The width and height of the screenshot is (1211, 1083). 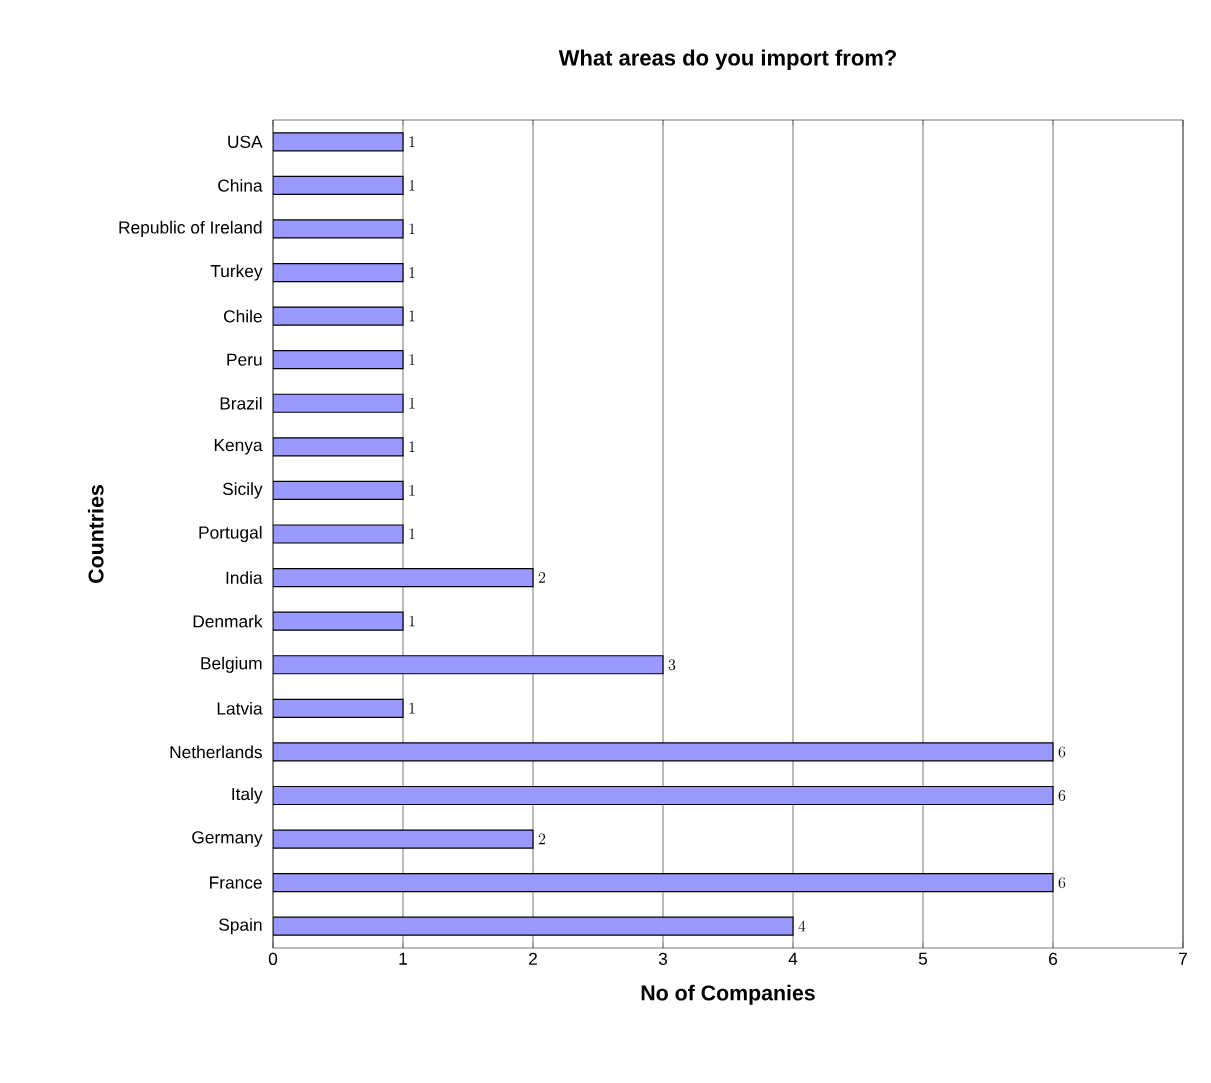 What do you see at coordinates (245, 141) in the screenshot?
I see `y-tick-label: USA` at bounding box center [245, 141].